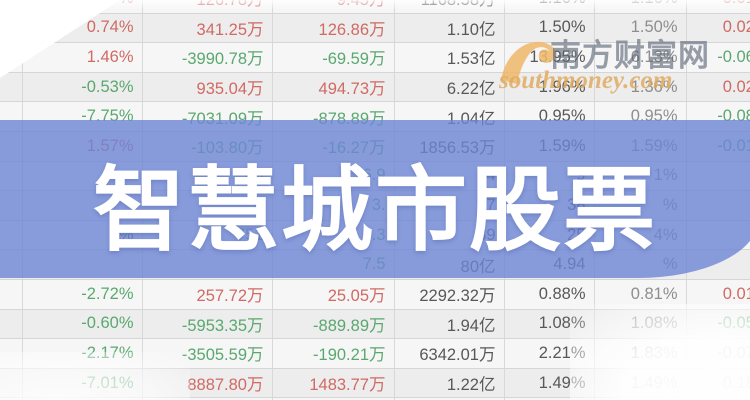  I want to click on cell-turnover-amount: 1.53亿, so click(449, 57).